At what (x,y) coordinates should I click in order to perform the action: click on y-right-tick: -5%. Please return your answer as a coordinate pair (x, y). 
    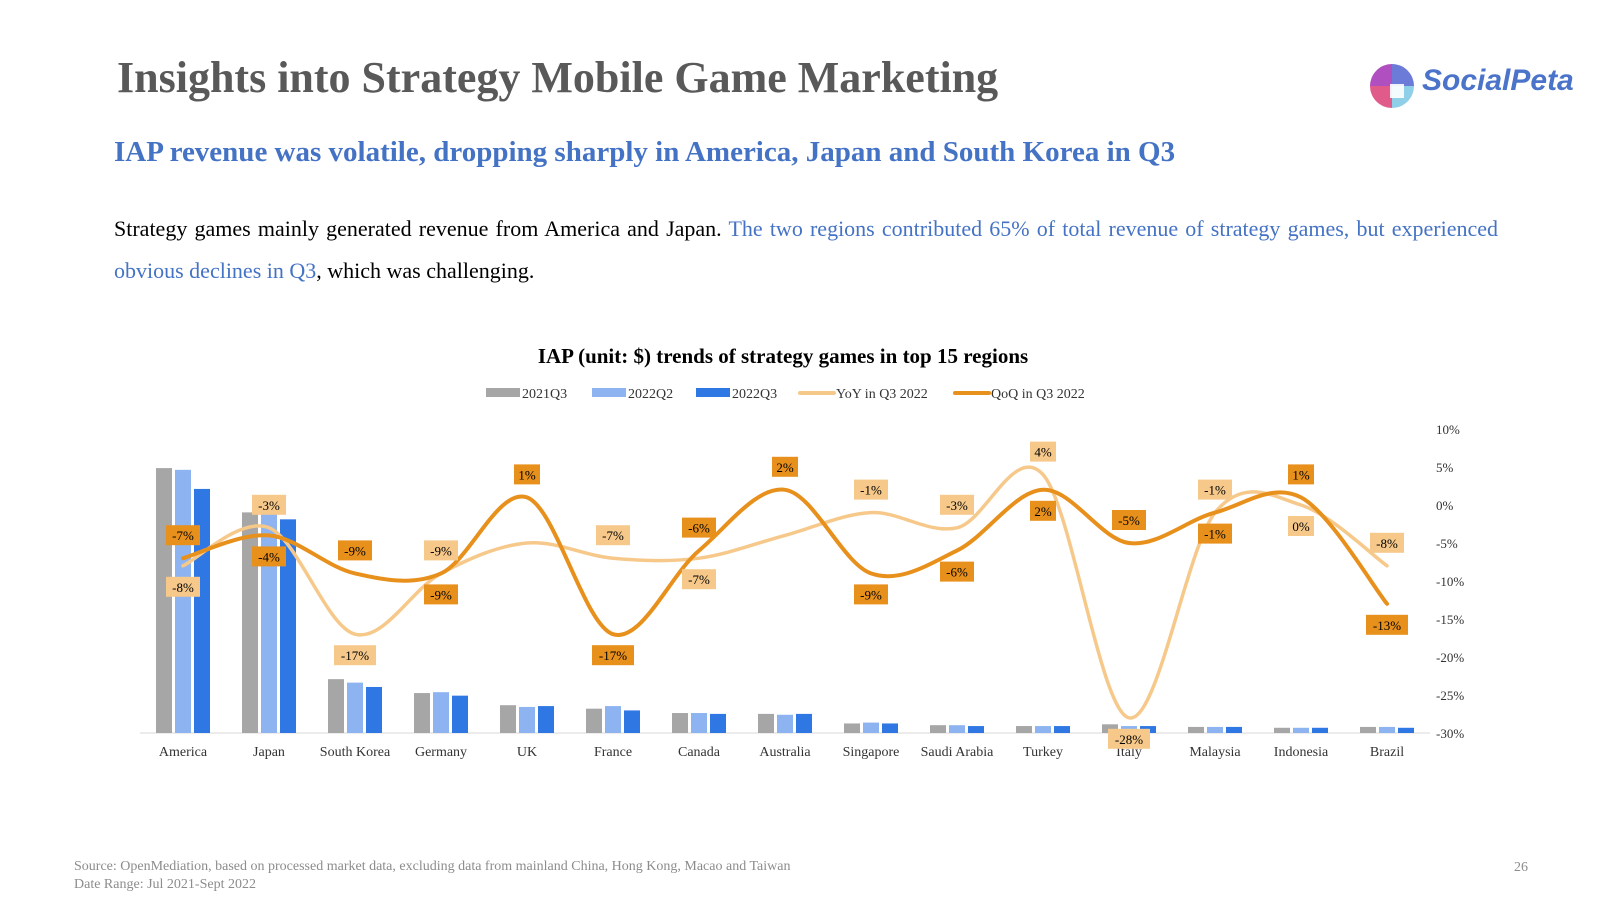
    Looking at the image, I should click on (1447, 543).